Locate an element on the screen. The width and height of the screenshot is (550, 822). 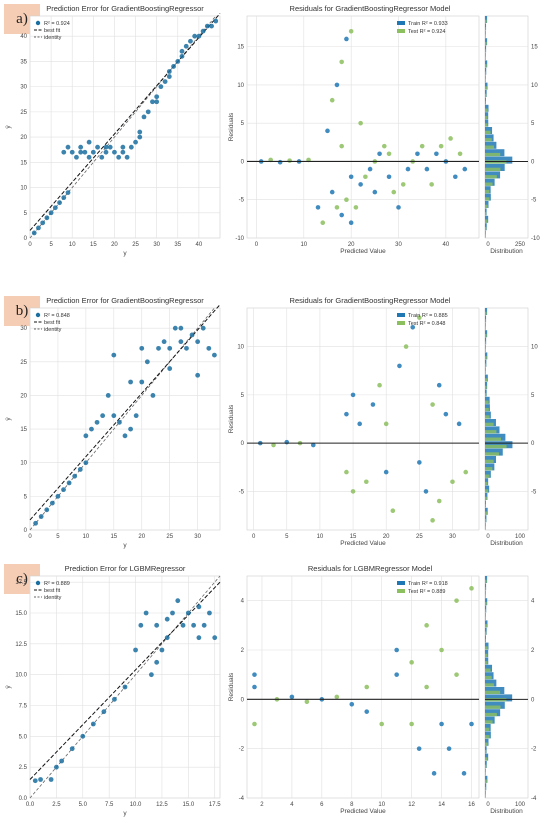
y-tick-label: 20 is located at coordinates (23, 396).